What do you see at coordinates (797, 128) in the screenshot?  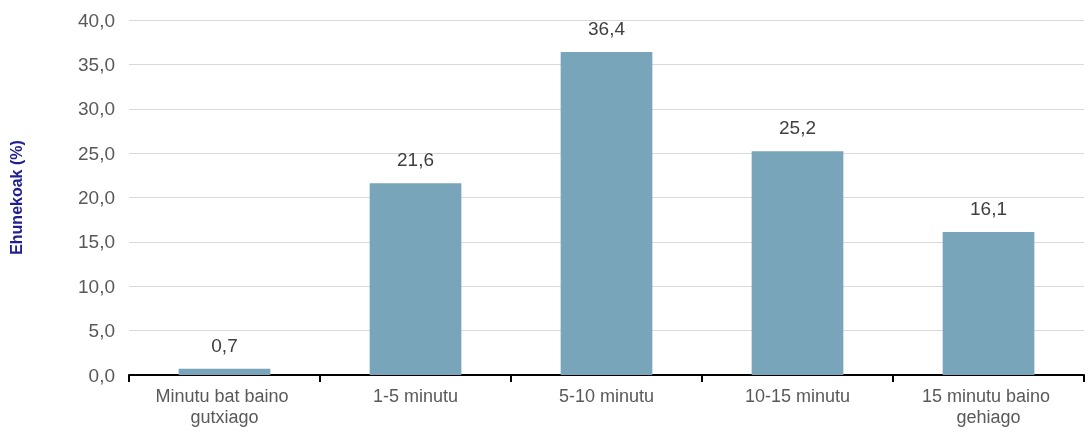 I see `data-label: 25,2` at bounding box center [797, 128].